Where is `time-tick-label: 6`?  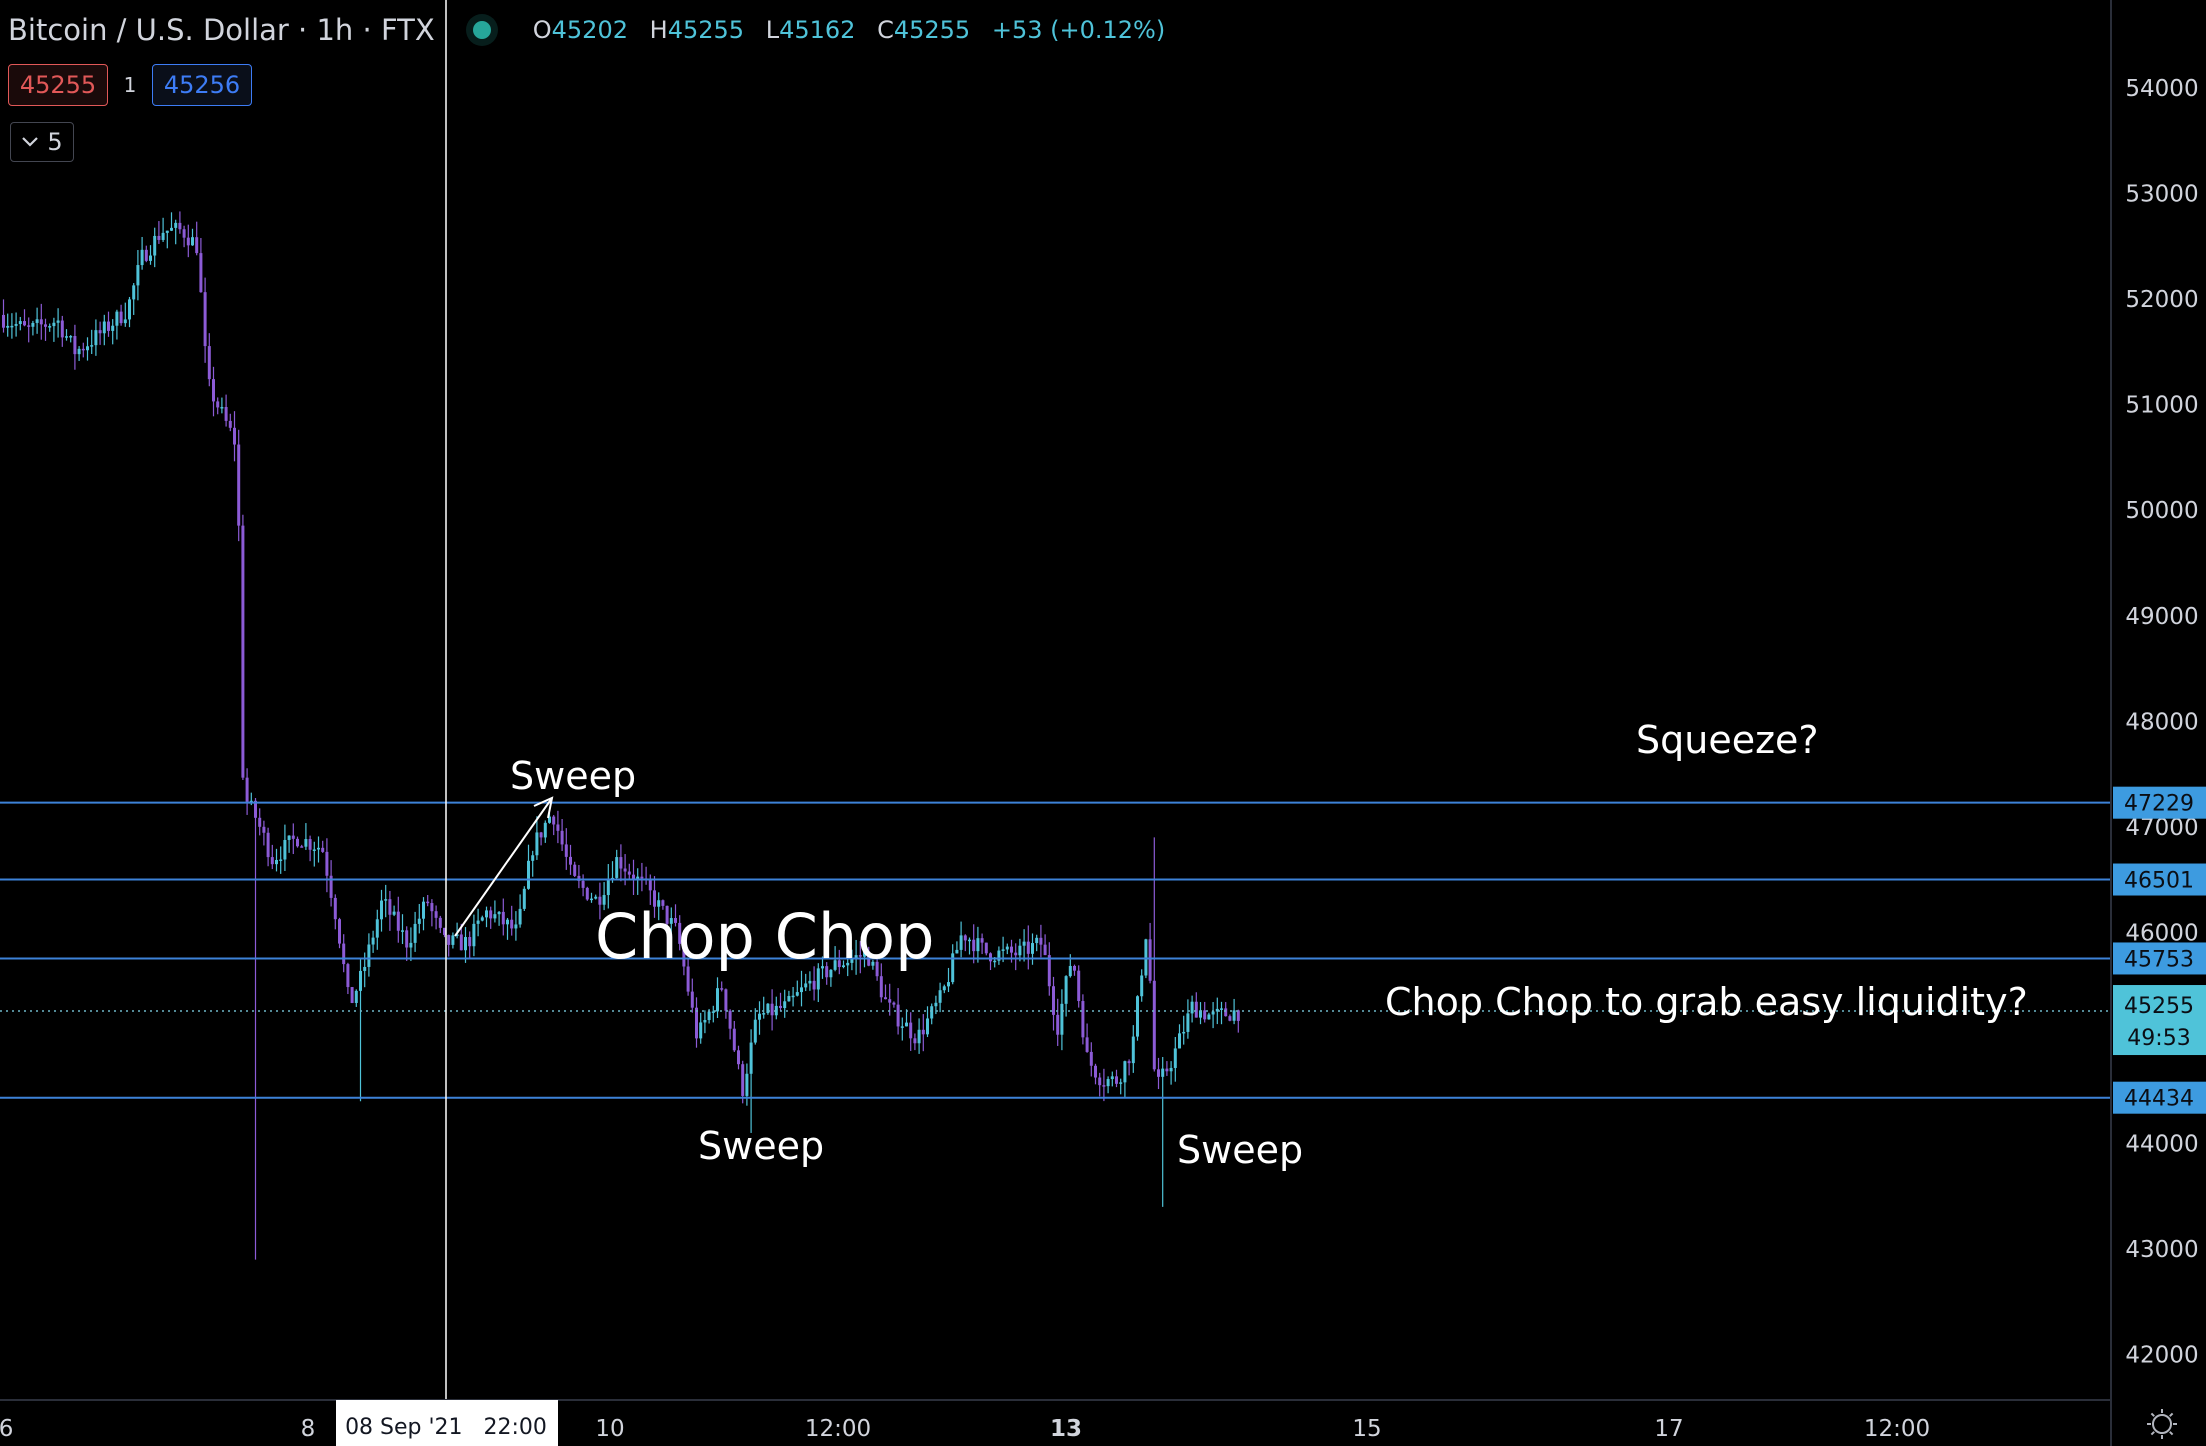
time-tick-label: 6 is located at coordinates (6, 1429).